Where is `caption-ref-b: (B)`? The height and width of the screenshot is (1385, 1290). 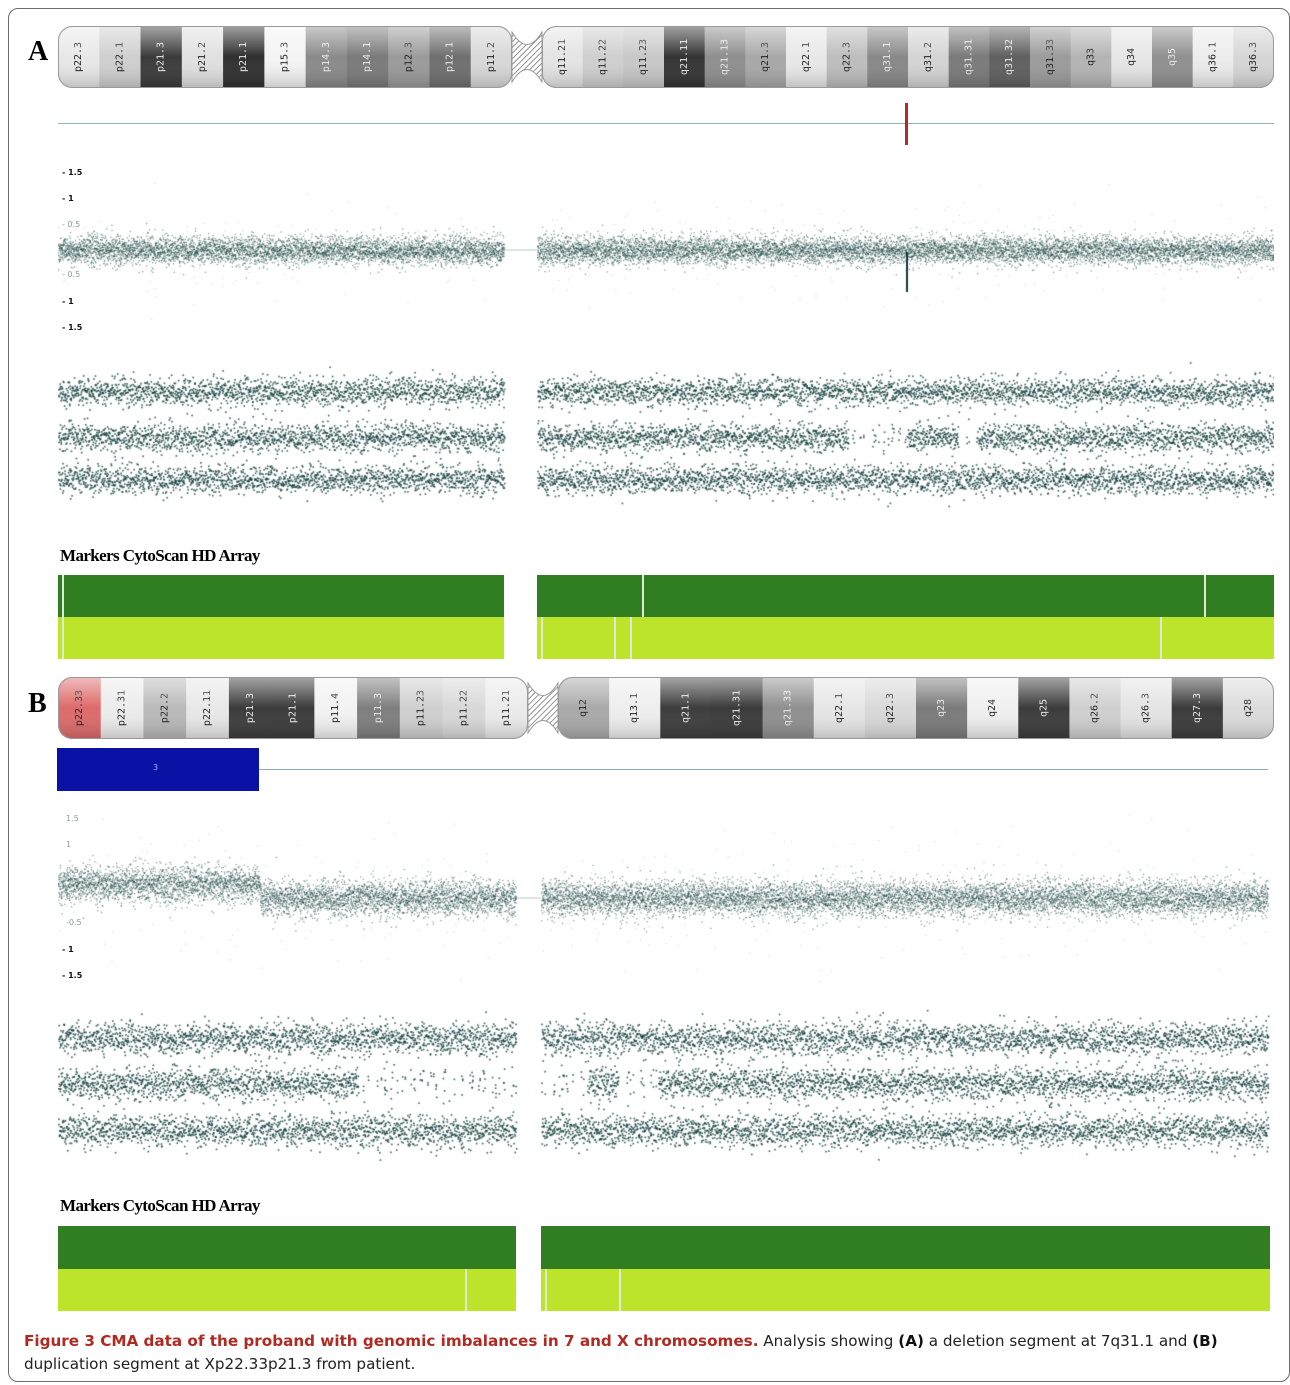
caption-ref-b: (B) is located at coordinates (1205, 1341).